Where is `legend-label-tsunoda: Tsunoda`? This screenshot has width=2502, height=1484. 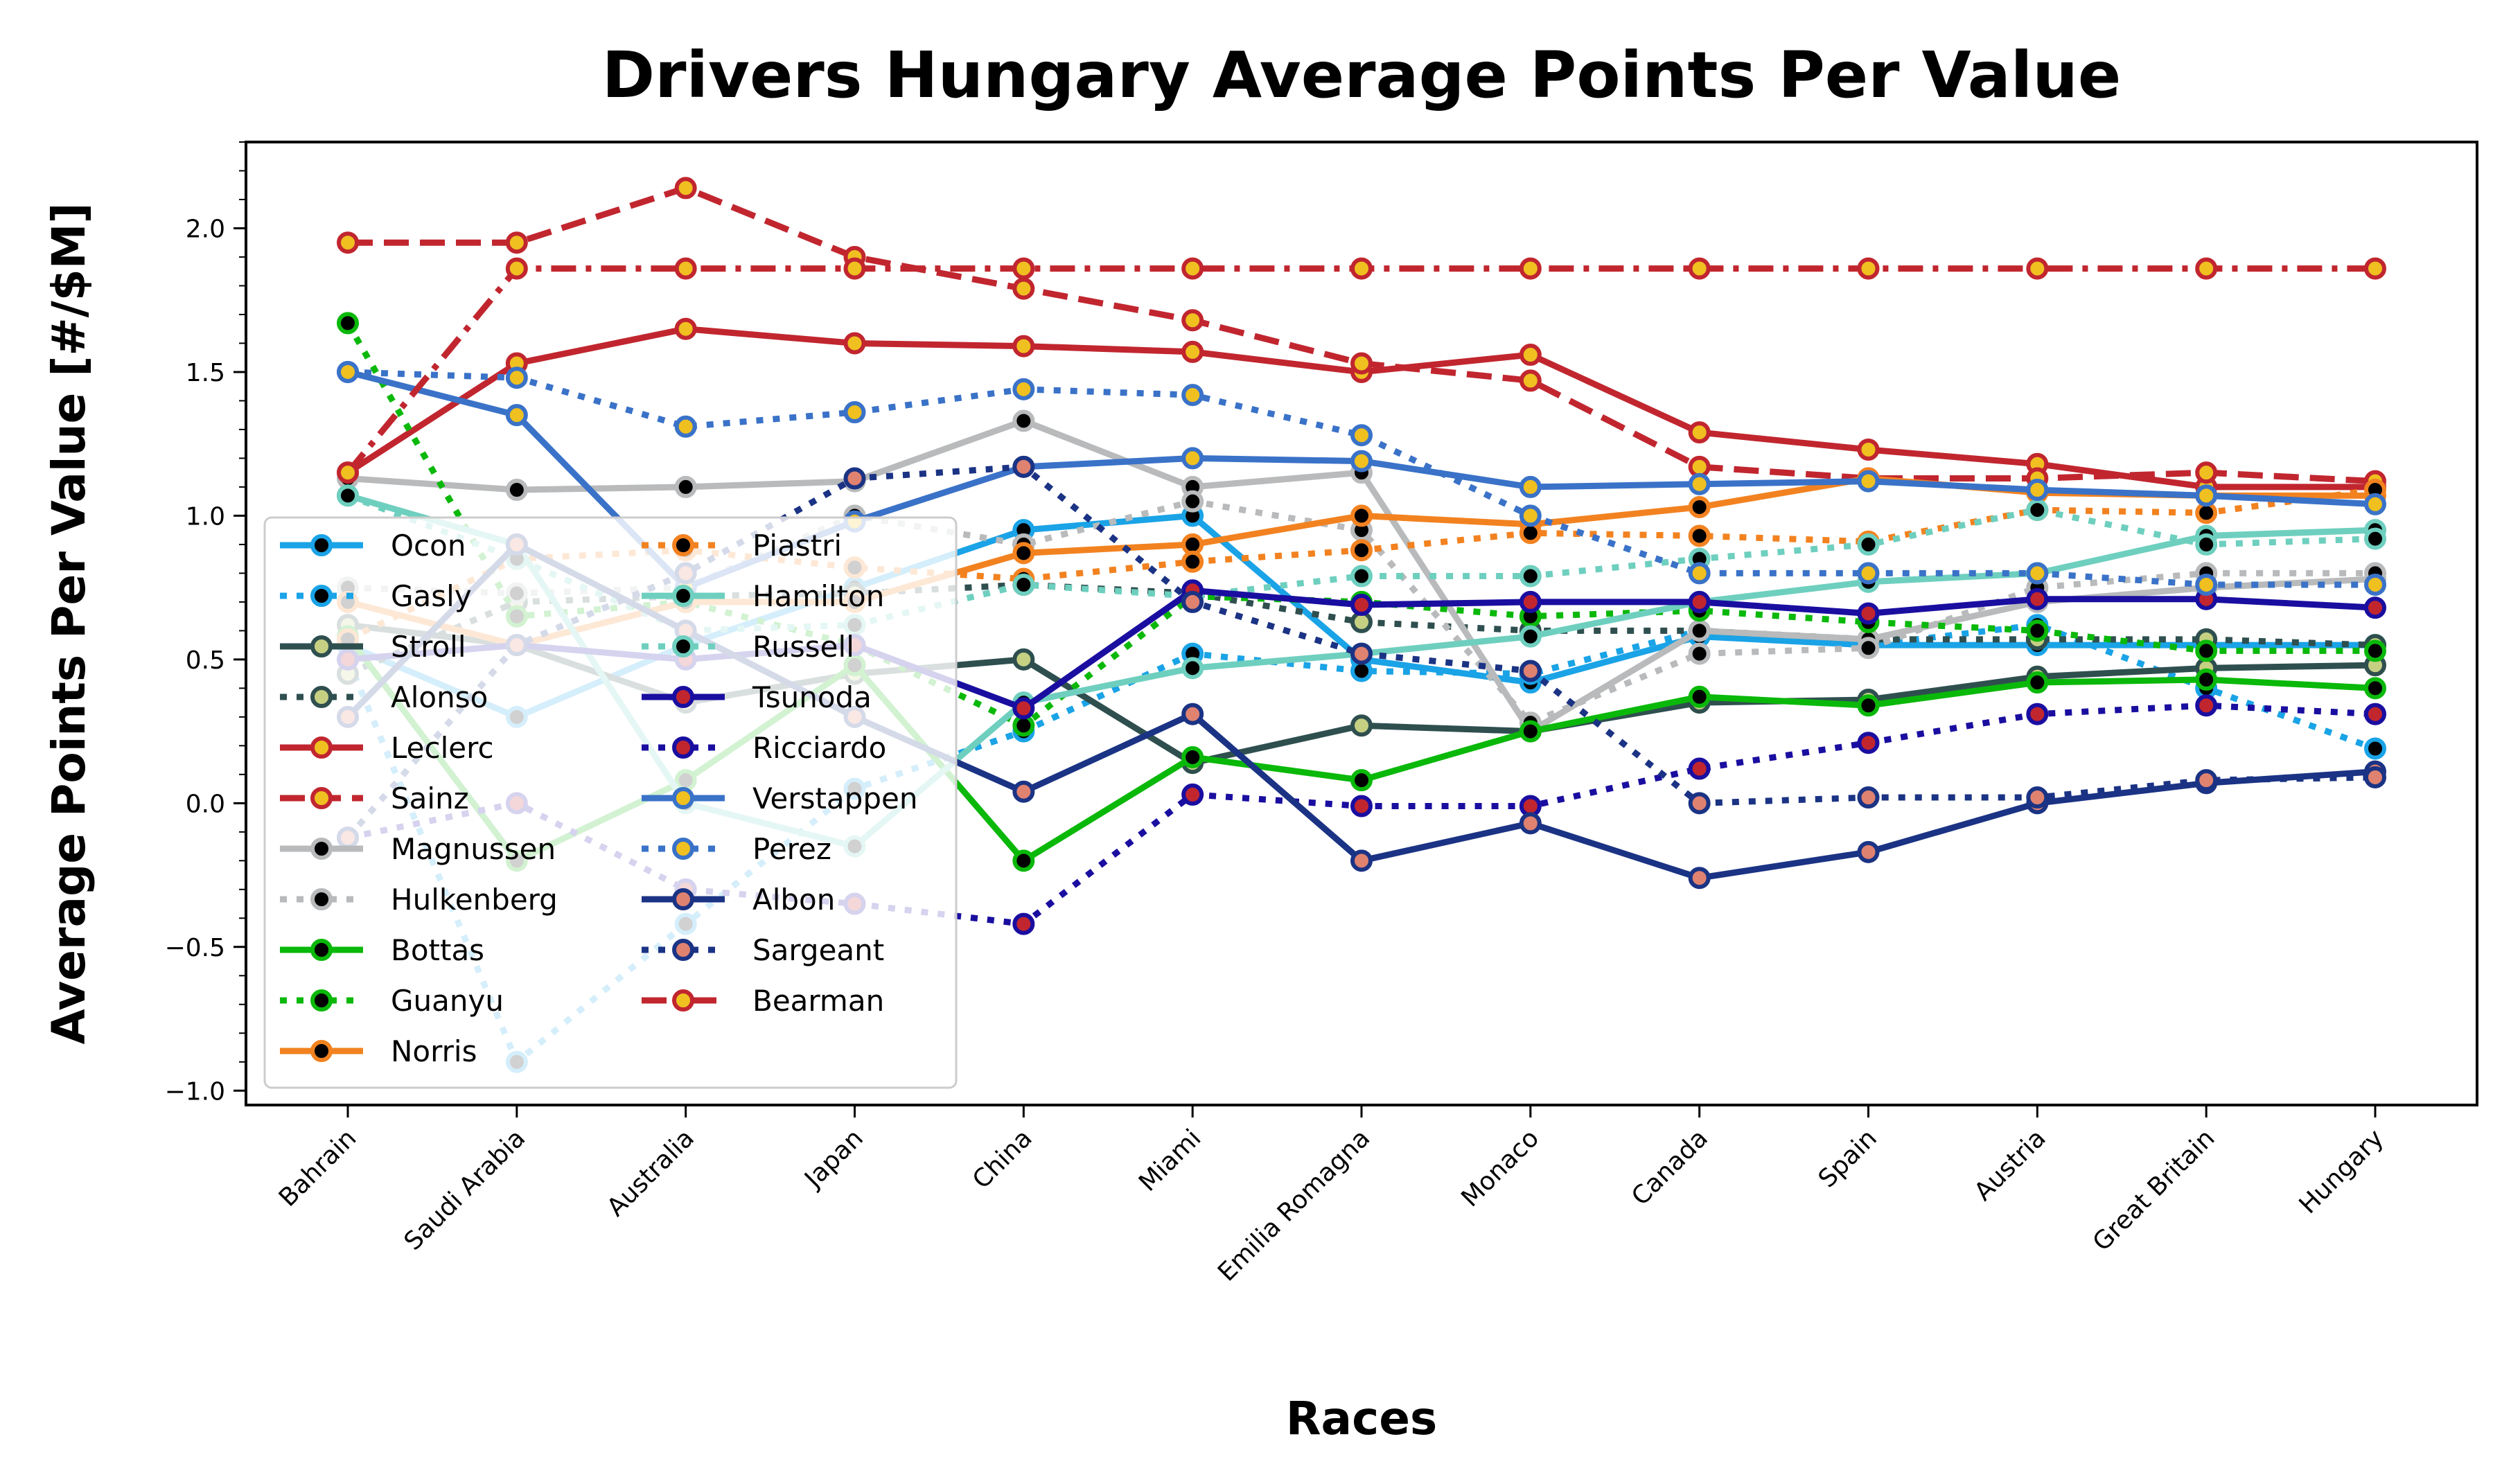
legend-label-tsunoda: Tsunoda is located at coordinates (812, 697).